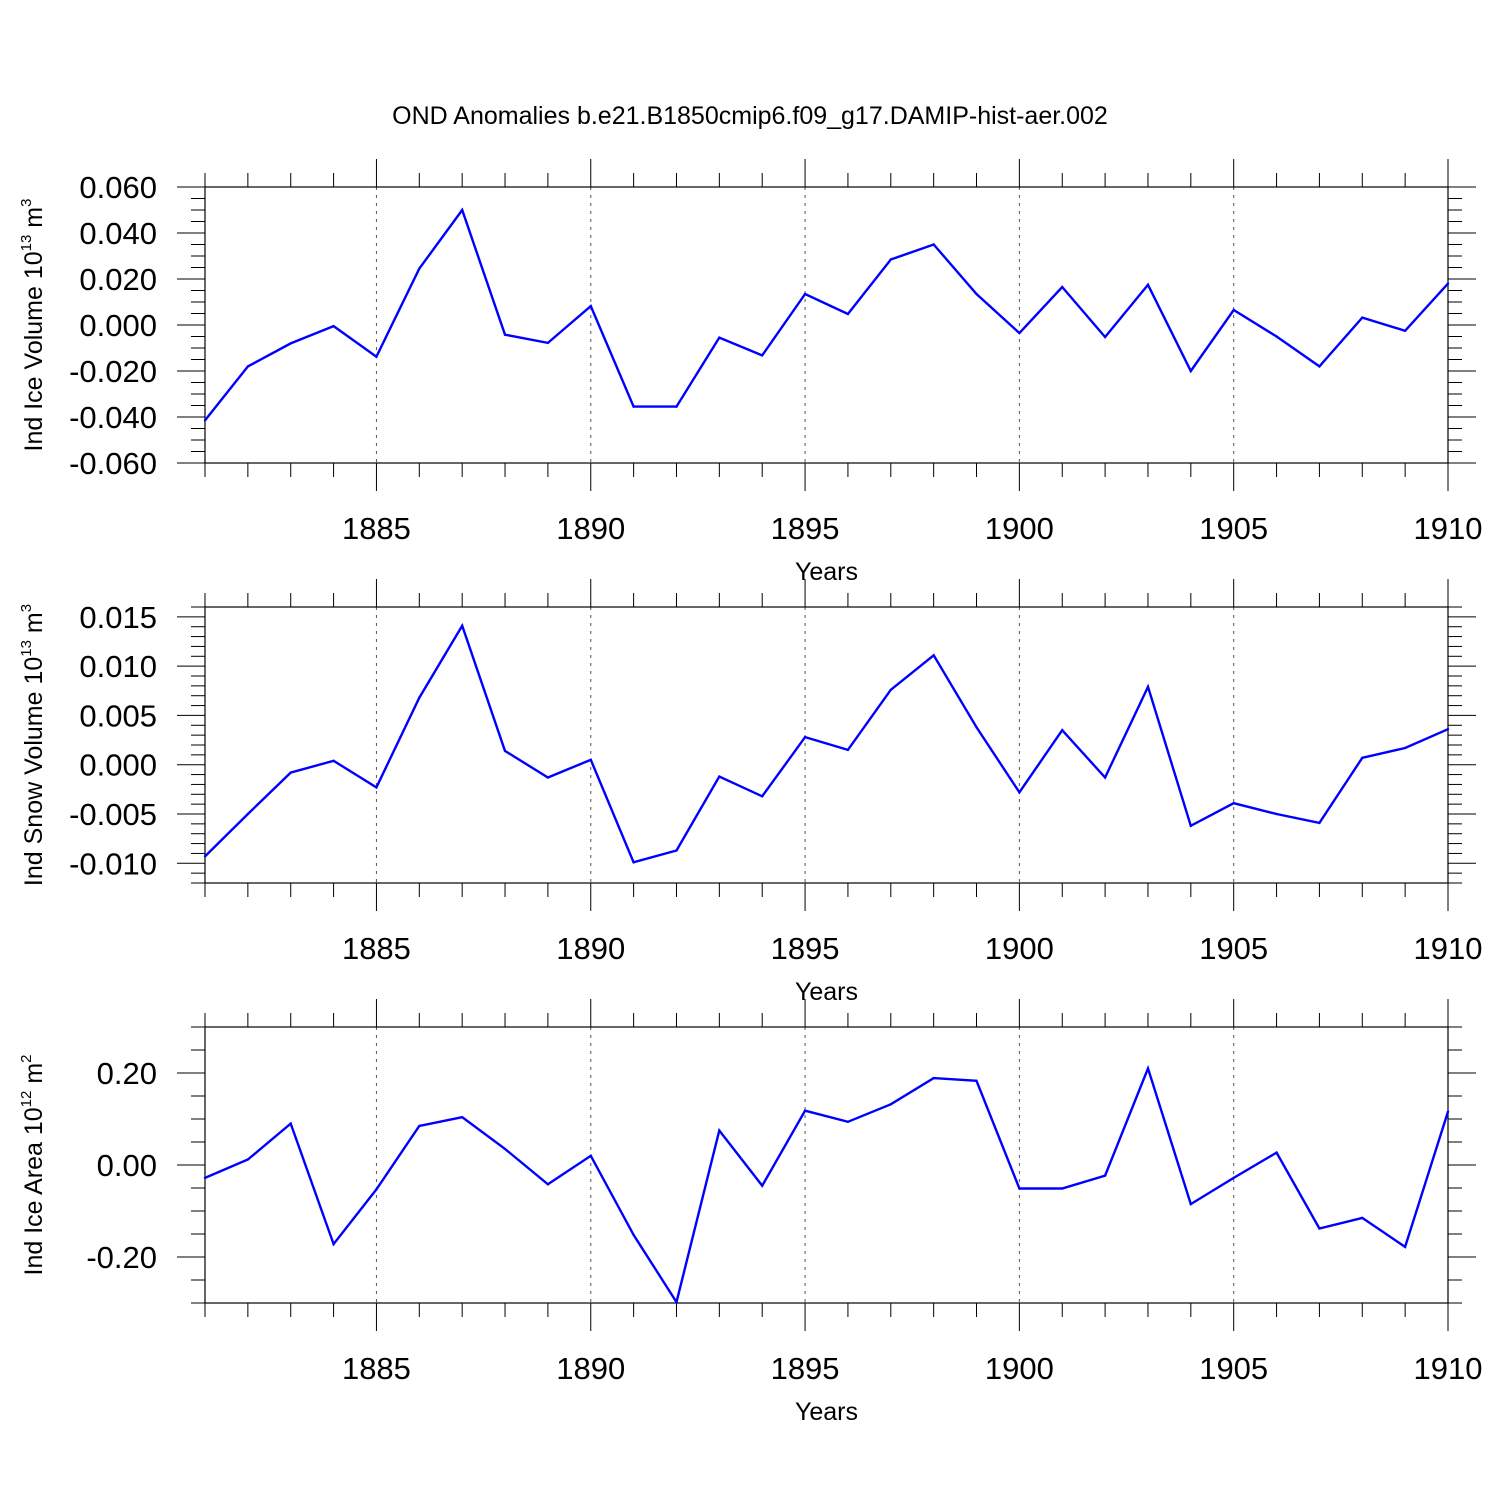  I want to click on y-tick-label: 0.010, so click(118, 666).